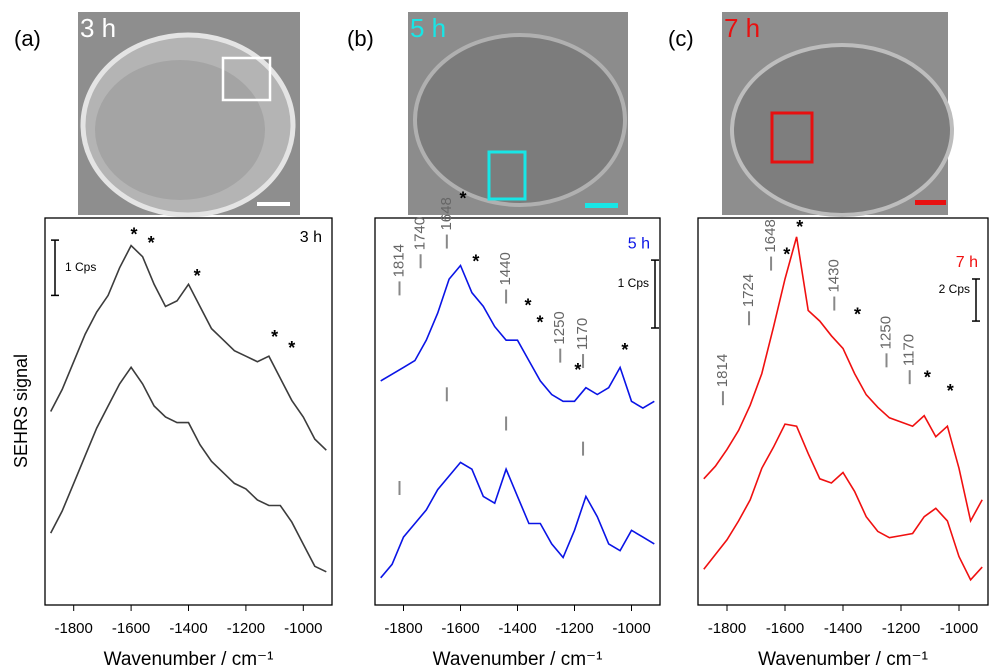  Describe the element at coordinates (98, 28) in the screenshot. I see `image-label: 3 h` at that location.